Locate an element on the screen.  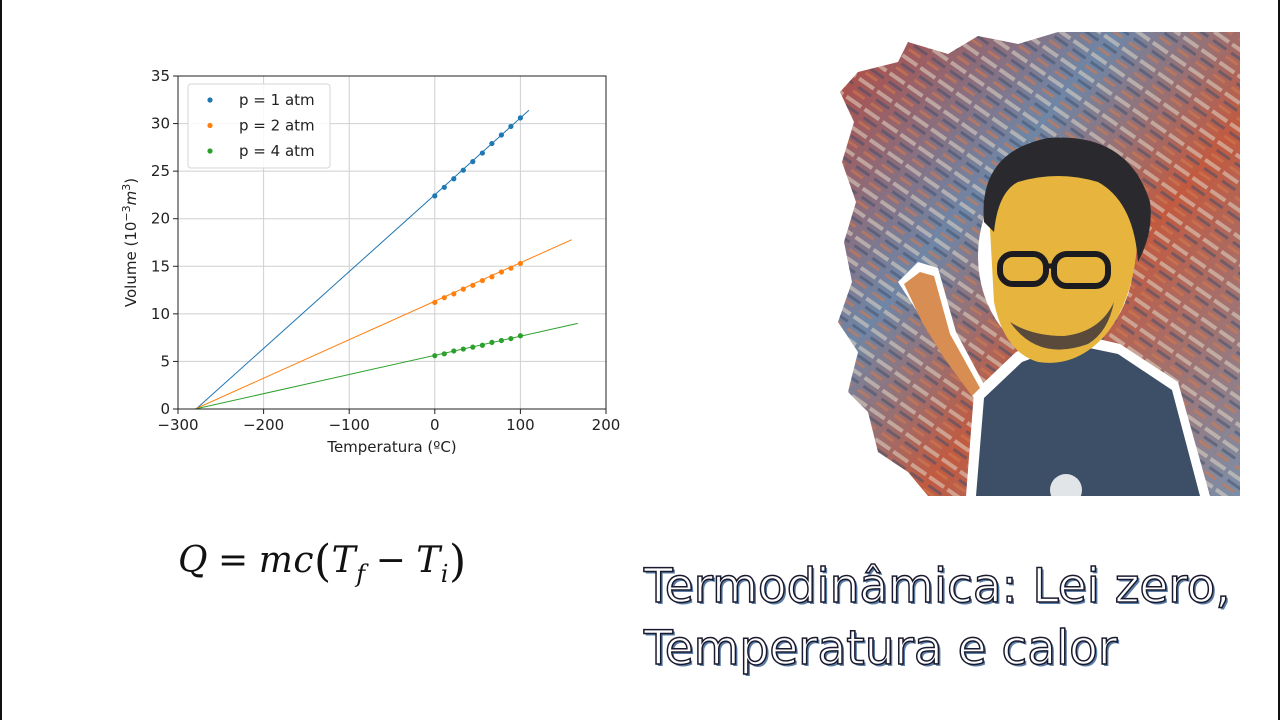
title-line-1: Termodinâmica: Lei zero, is located at coordinates (937, 586).